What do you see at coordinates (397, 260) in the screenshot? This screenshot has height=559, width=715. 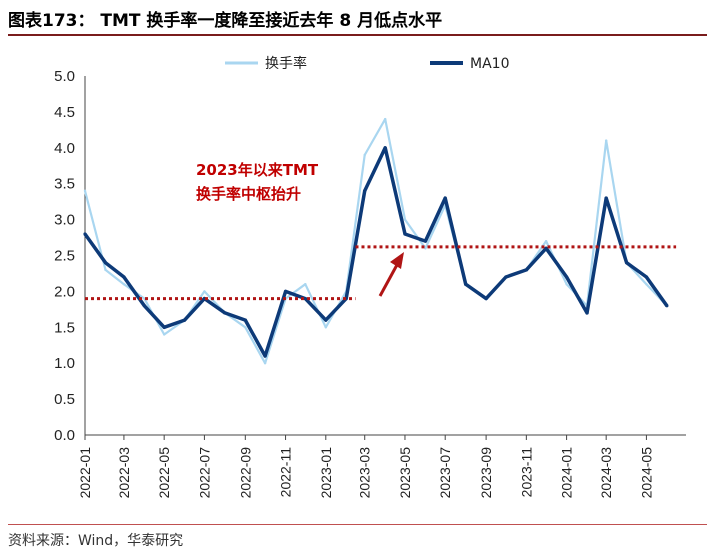 I see `annotation-arrow-head` at bounding box center [397, 260].